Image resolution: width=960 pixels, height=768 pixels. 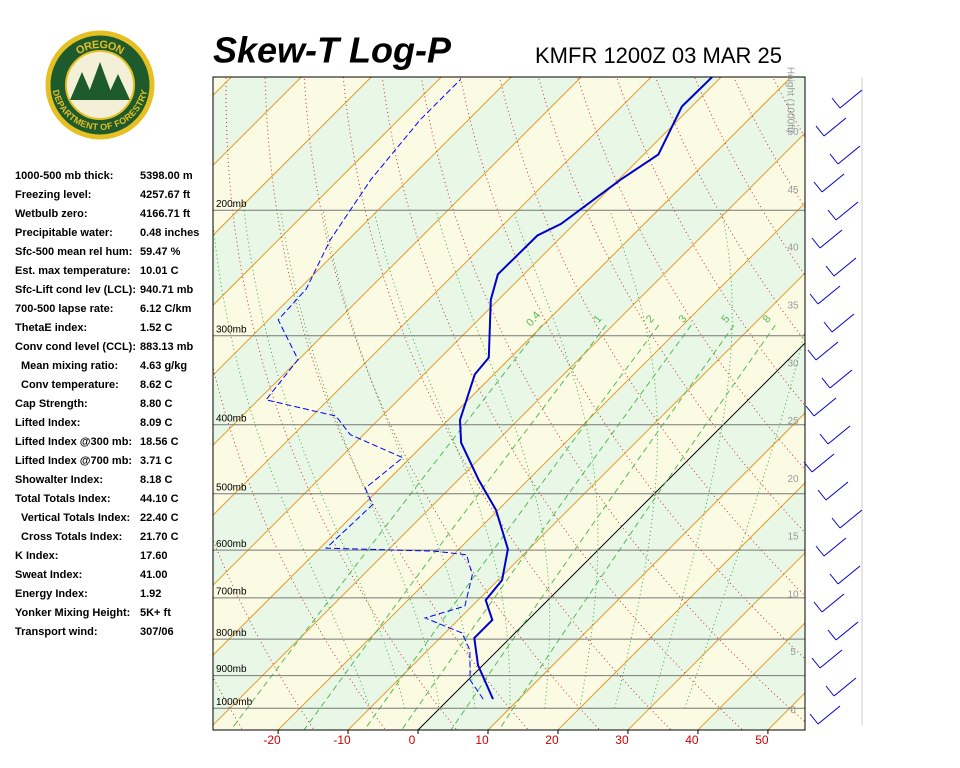 What do you see at coordinates (165, 195) in the screenshot?
I see `stat-value: 4257.67 ft` at bounding box center [165, 195].